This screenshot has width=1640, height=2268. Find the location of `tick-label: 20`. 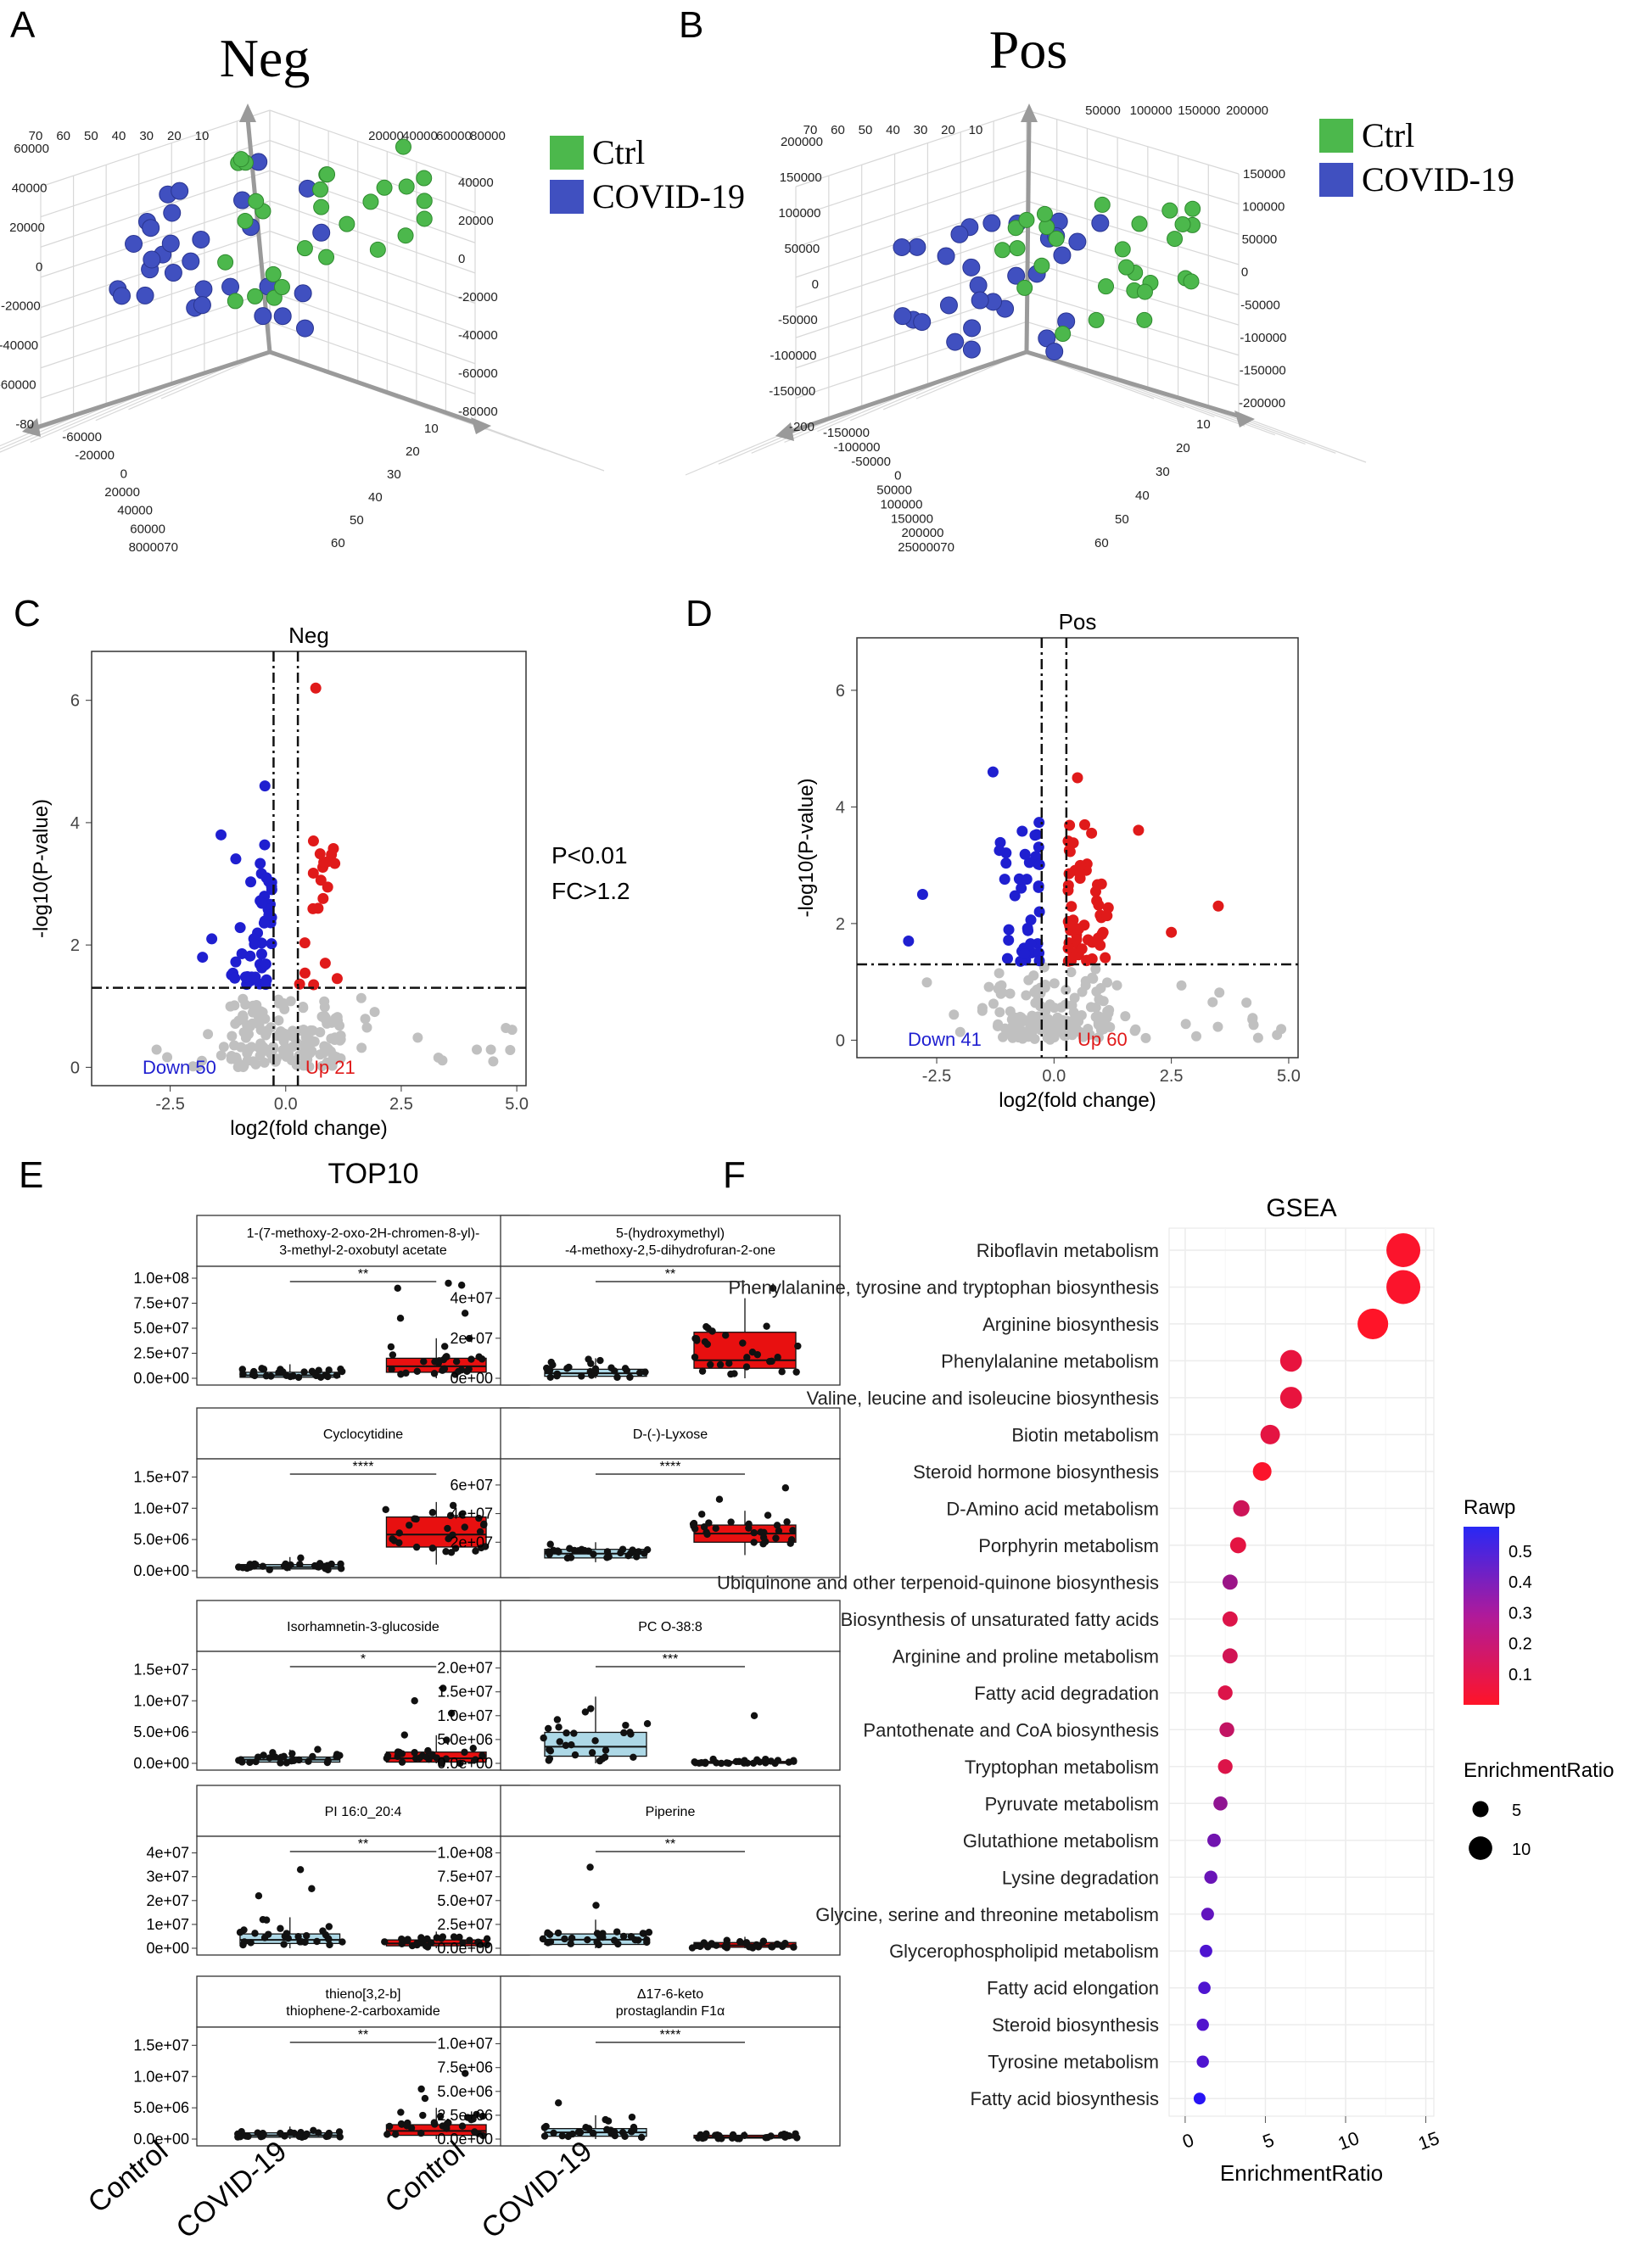

tick-label: 20 is located at coordinates (174, 136).